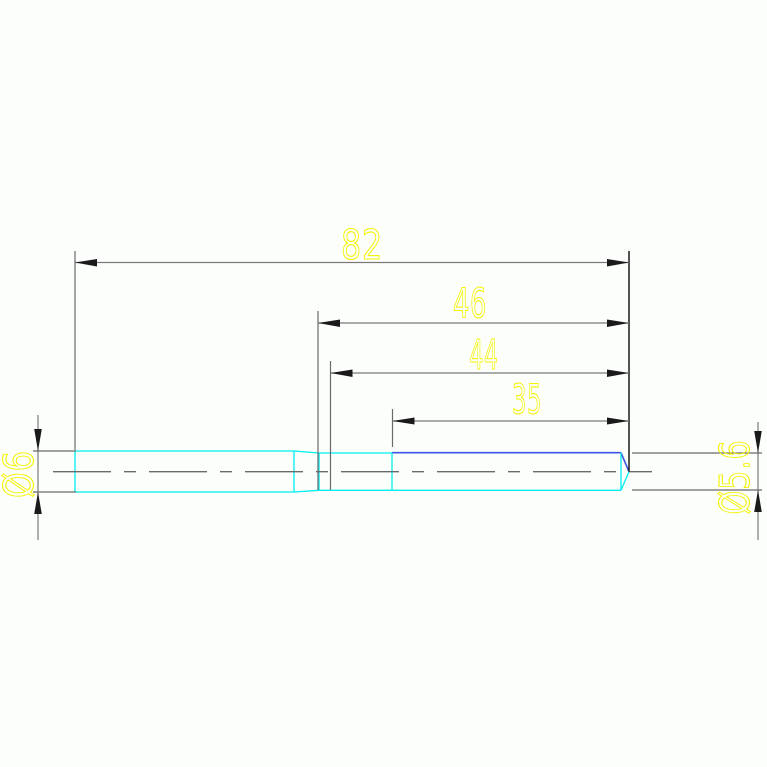 This screenshot has height=767, width=767. What do you see at coordinates (625, 462) in the screenshot?
I see `part-tip-chamfer-top` at bounding box center [625, 462].